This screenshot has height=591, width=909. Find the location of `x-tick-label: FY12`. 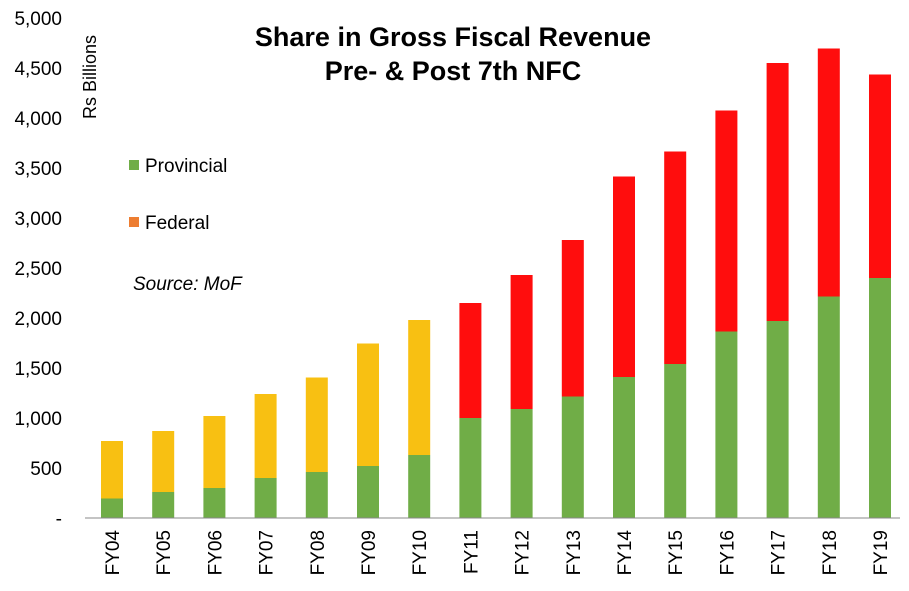

x-tick-label: FY12 is located at coordinates (523, 552).